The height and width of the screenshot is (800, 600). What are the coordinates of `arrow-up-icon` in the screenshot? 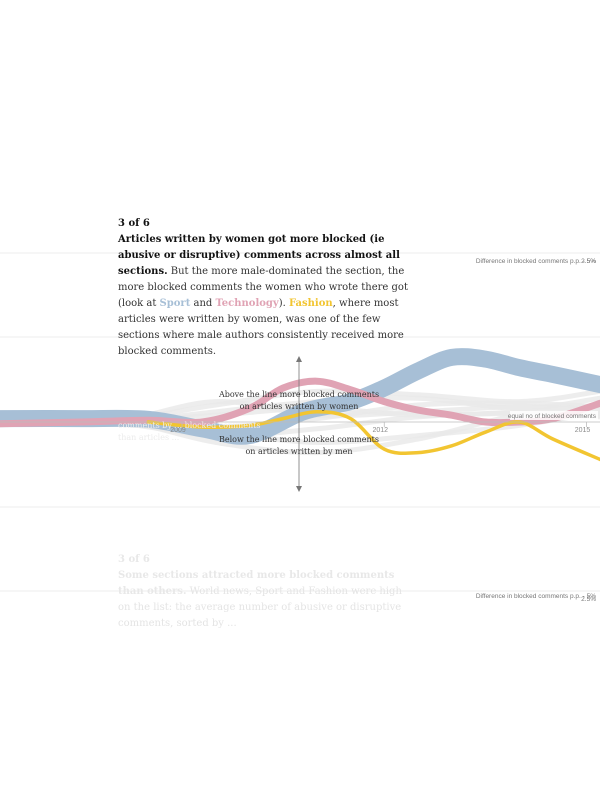 It's located at (299, 359).